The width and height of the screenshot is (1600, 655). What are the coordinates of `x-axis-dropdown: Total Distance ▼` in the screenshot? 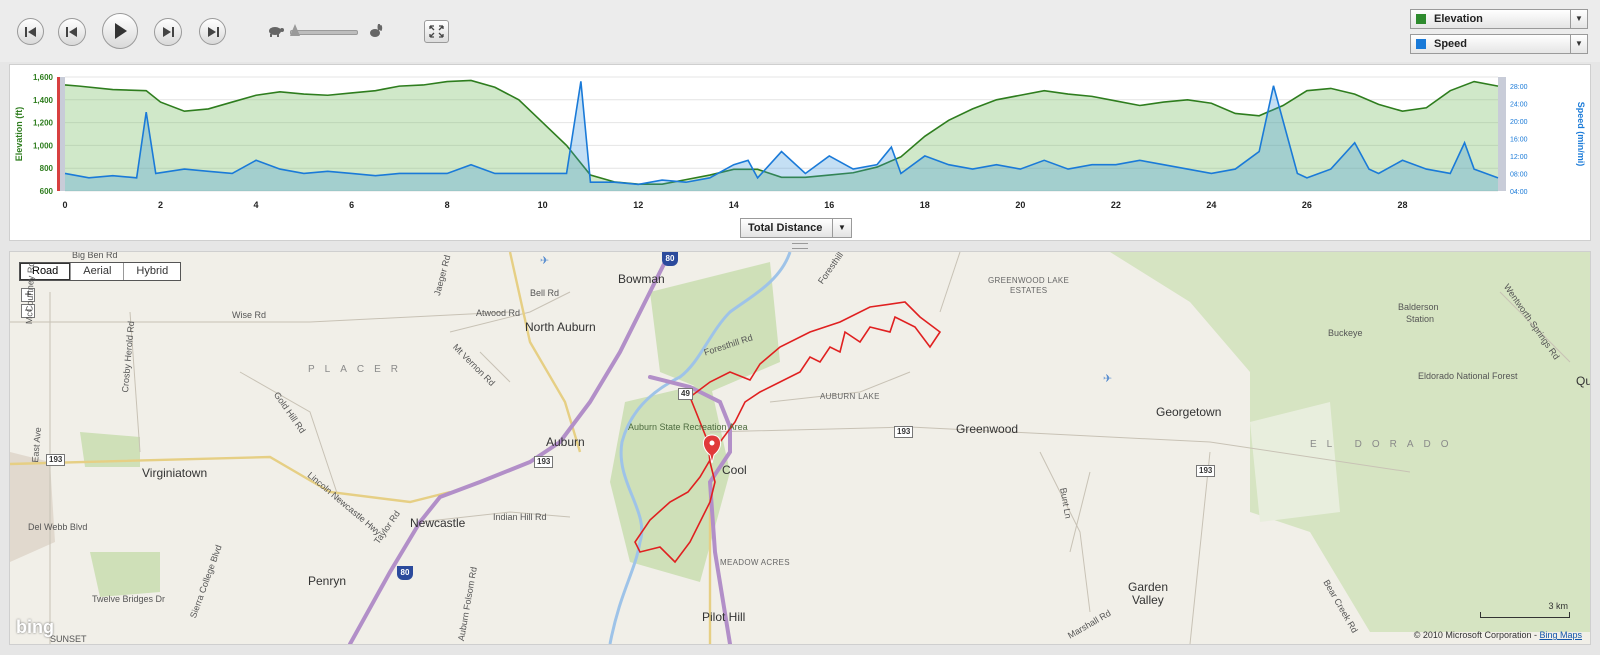 It's located at (796, 228).